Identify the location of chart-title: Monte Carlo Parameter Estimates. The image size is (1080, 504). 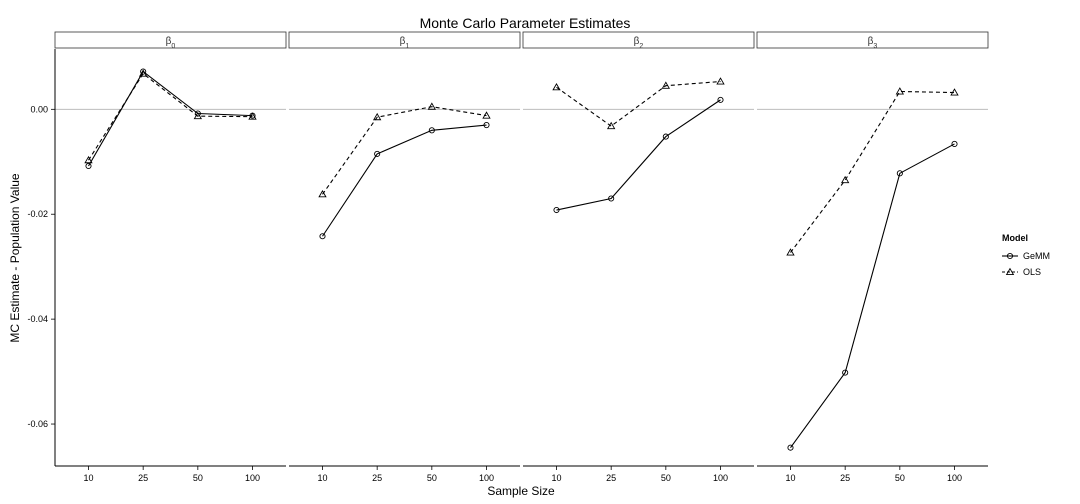
(525, 23).